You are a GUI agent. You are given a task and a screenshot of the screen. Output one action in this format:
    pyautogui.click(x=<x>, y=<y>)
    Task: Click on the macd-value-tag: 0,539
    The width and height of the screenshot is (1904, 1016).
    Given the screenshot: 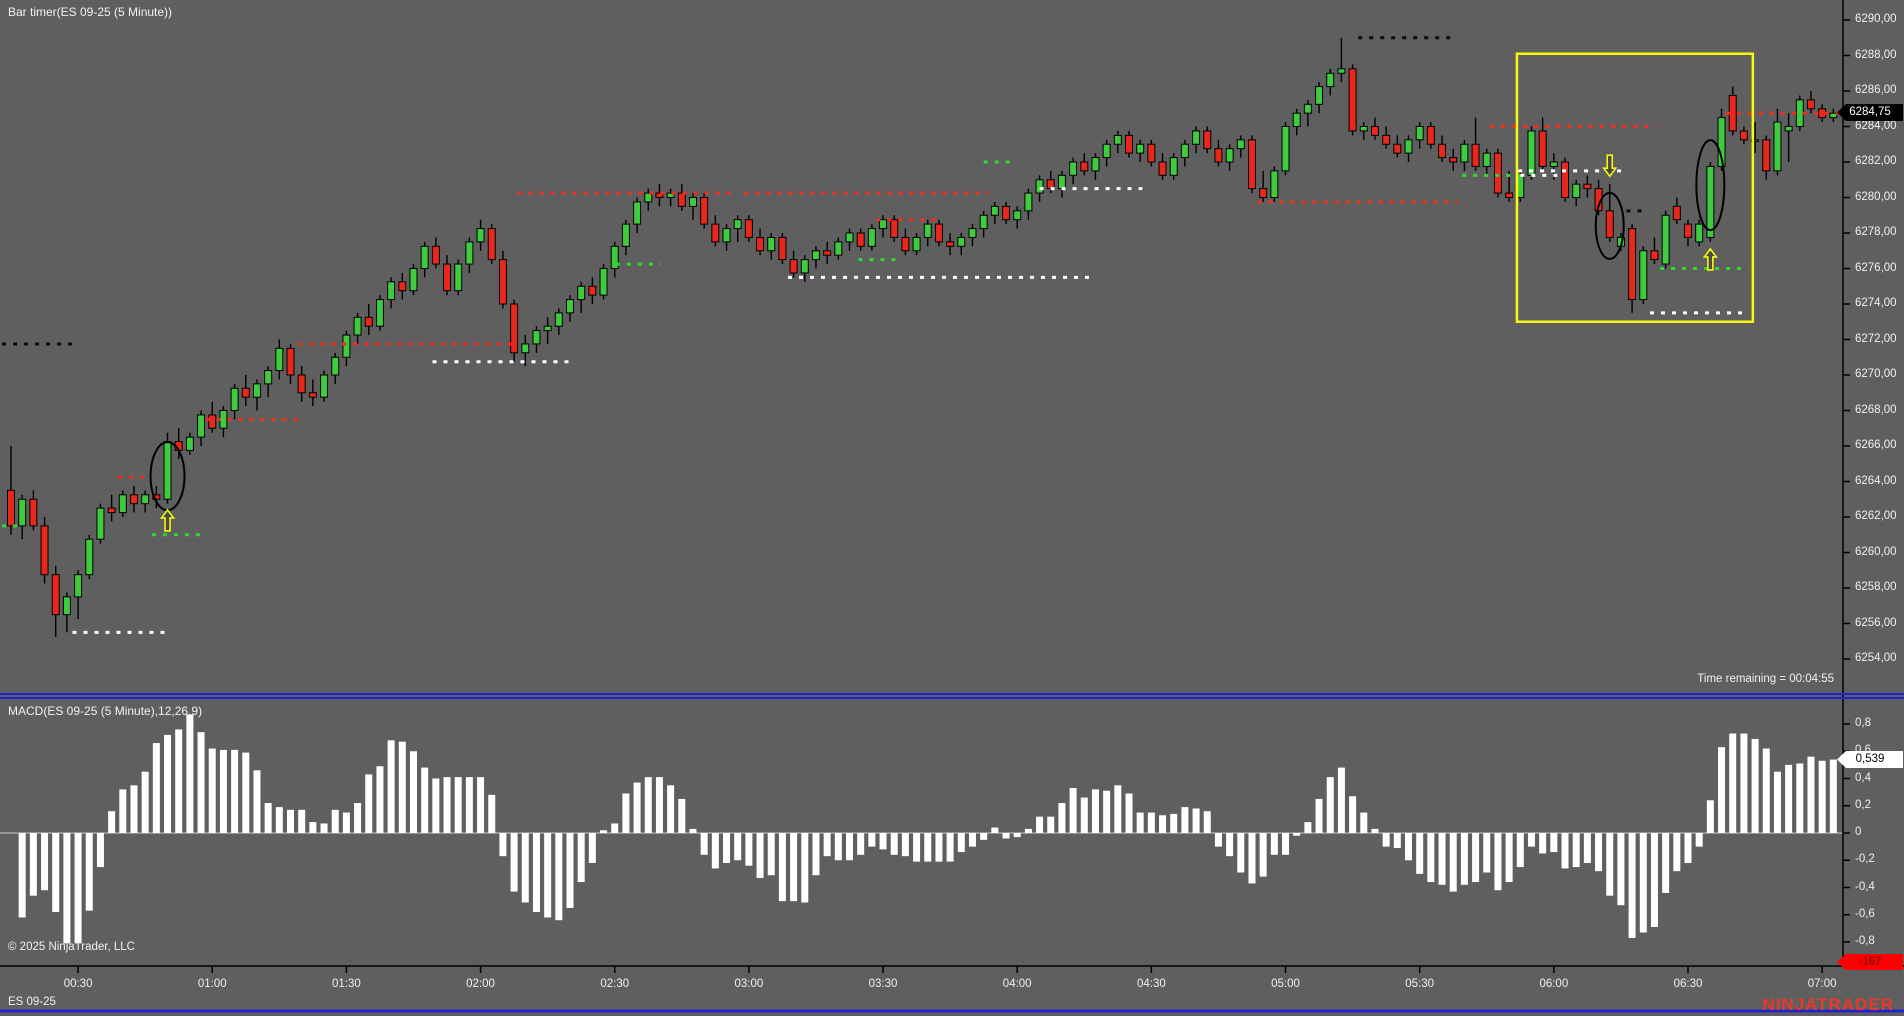 What is the action you would take?
    pyautogui.click(x=1870, y=759)
    